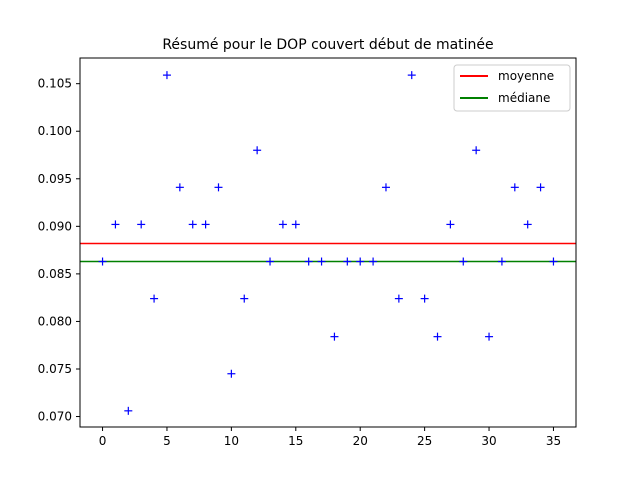  What do you see at coordinates (360, 441) in the screenshot?
I see `x-tick-label: 20` at bounding box center [360, 441].